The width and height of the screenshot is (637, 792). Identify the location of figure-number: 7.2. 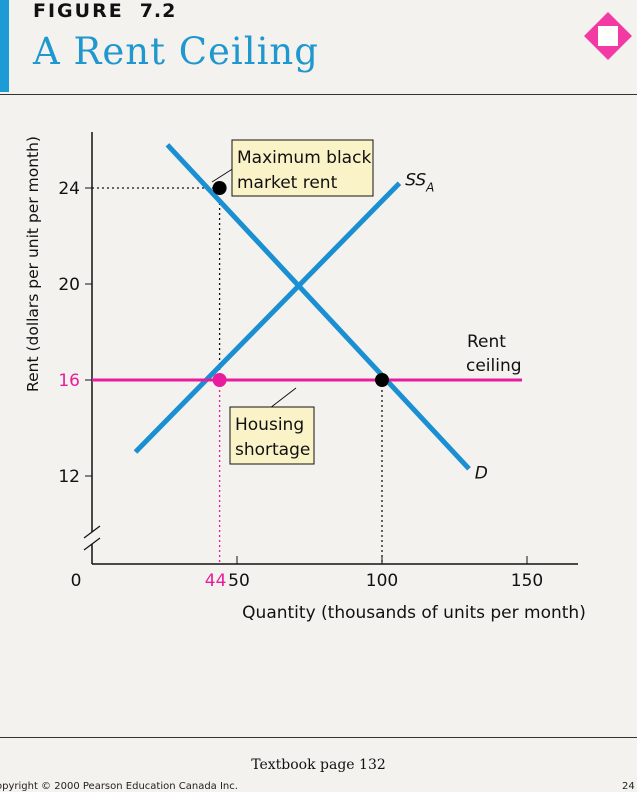
(158, 11).